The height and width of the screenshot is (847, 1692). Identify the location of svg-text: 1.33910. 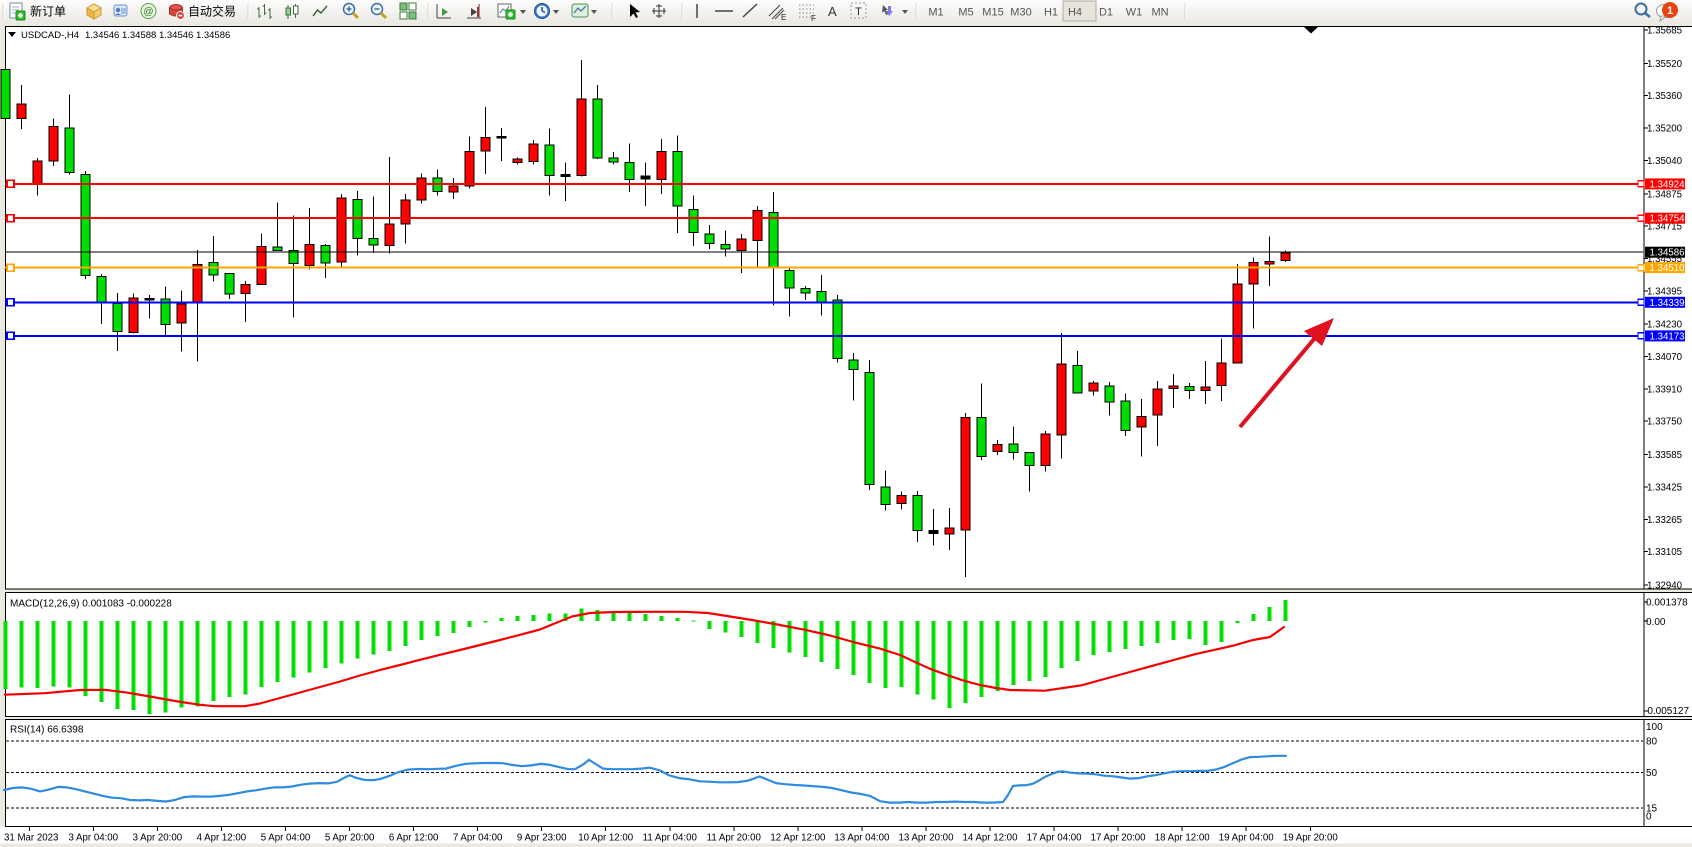
(1665, 389).